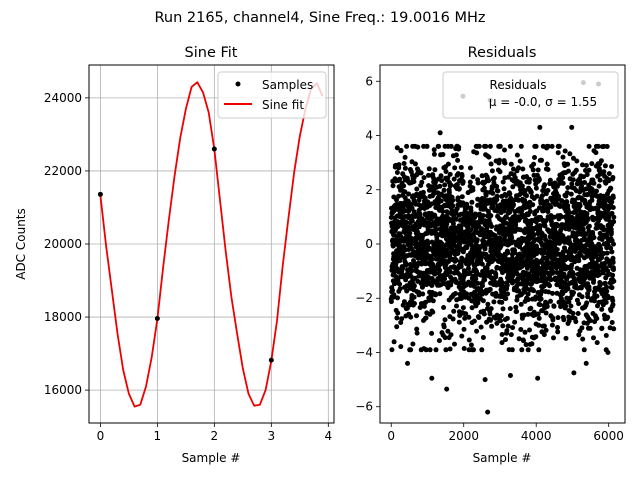 Image resolution: width=640 pixels, height=480 pixels. What do you see at coordinates (536, 436) in the screenshot?
I see `residuals-x-tick-label: 4000` at bounding box center [536, 436].